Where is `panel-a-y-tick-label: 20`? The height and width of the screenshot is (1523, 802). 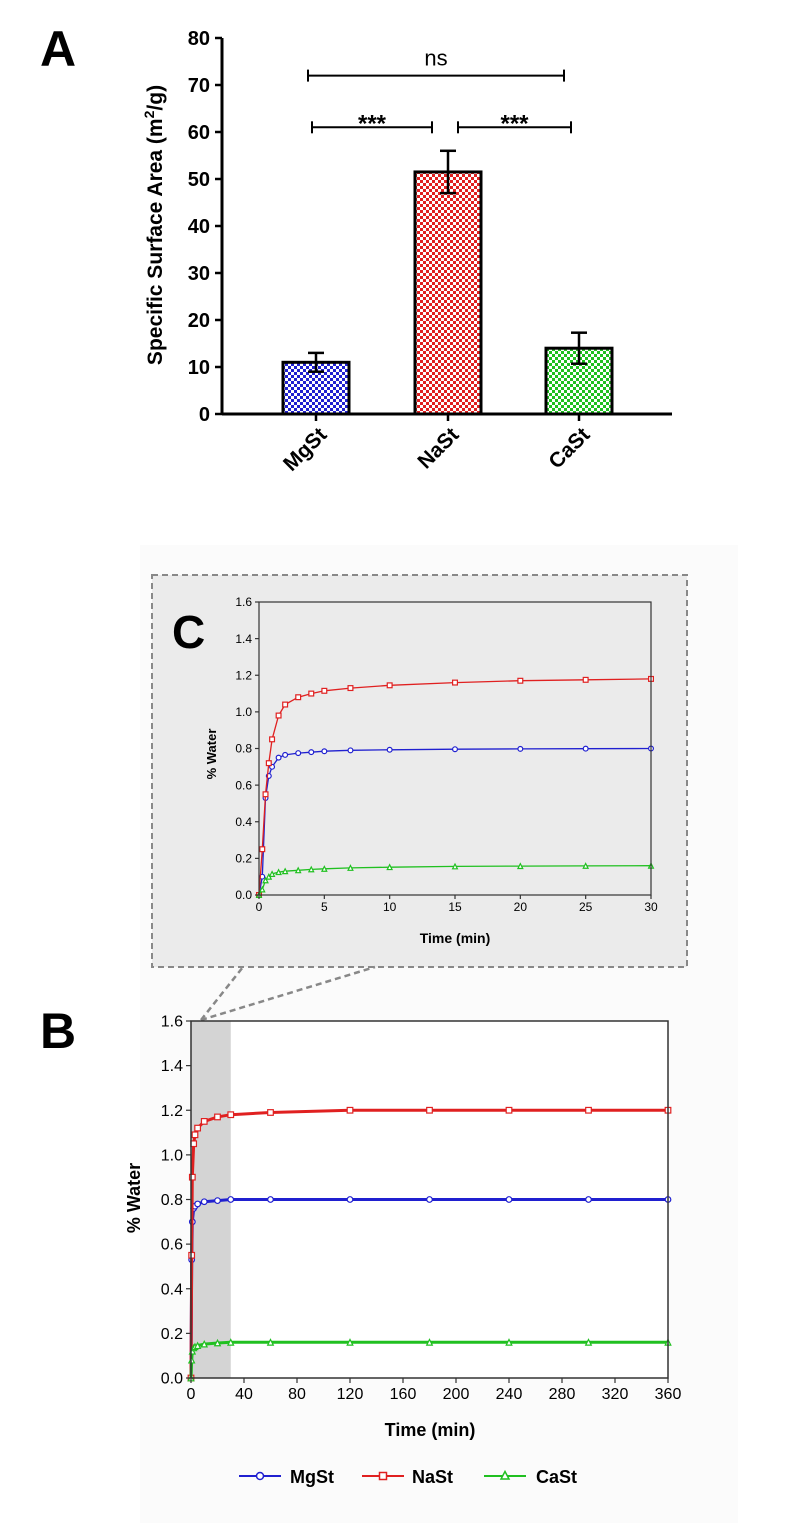 panel-a-y-tick-label: 20 is located at coordinates (199, 321).